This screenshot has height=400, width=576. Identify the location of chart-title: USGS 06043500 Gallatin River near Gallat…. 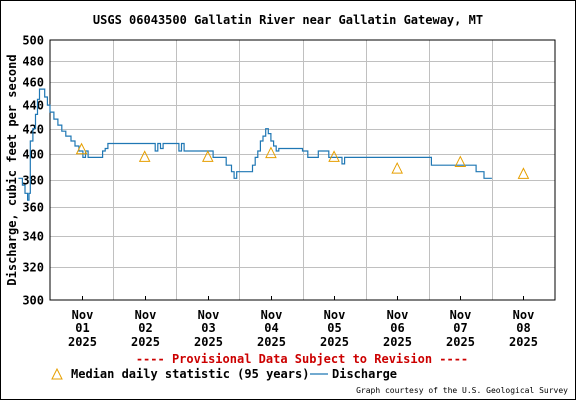
(288, 20).